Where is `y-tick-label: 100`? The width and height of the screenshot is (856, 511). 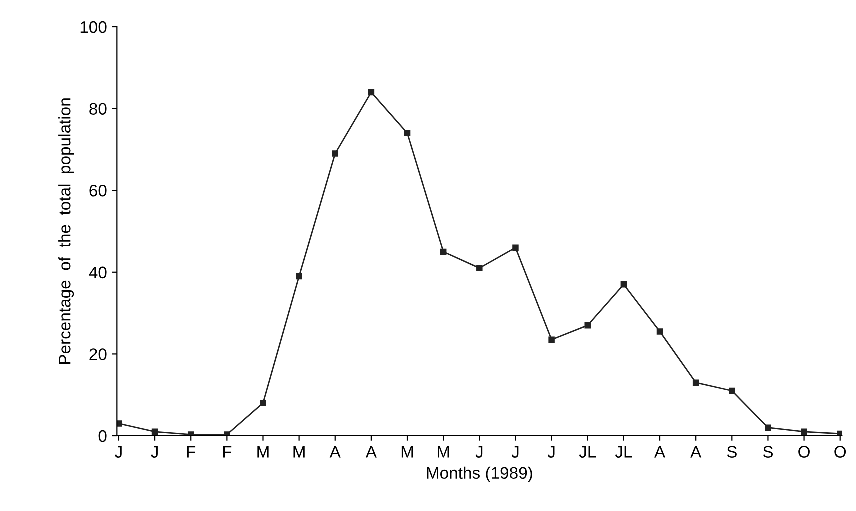
y-tick-label: 100 is located at coordinates (93, 27).